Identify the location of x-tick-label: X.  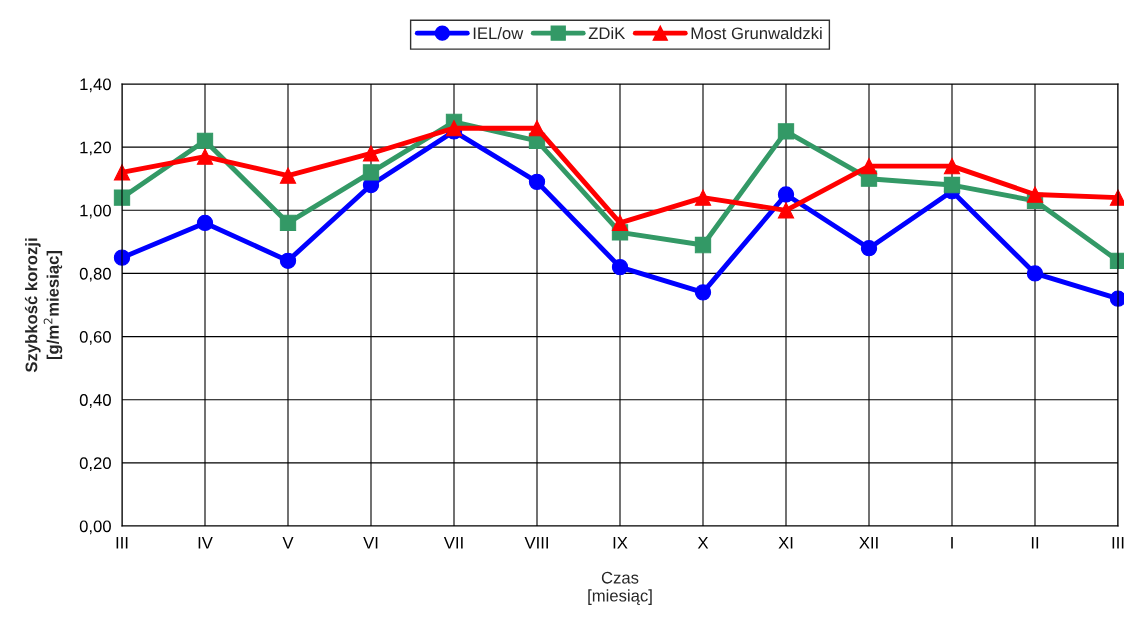
(703, 543).